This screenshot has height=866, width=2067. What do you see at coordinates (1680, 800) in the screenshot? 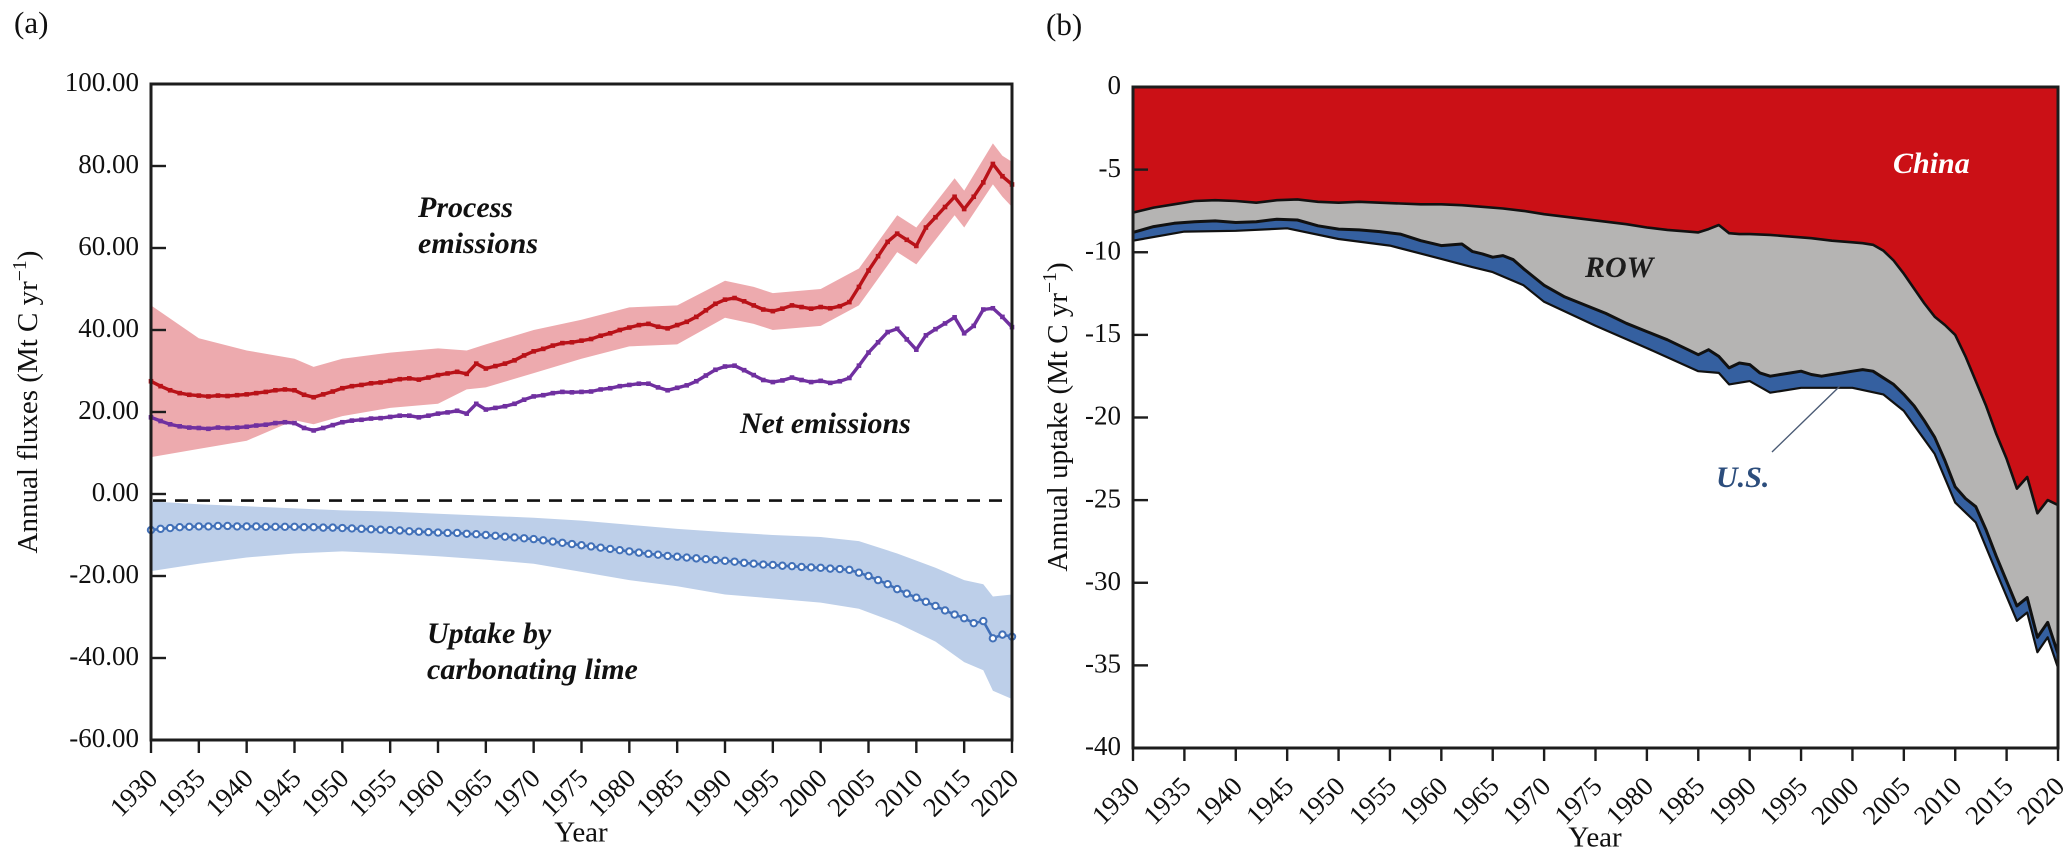
I see `panel-b-x-tick-label: 1985` at bounding box center [1680, 800].